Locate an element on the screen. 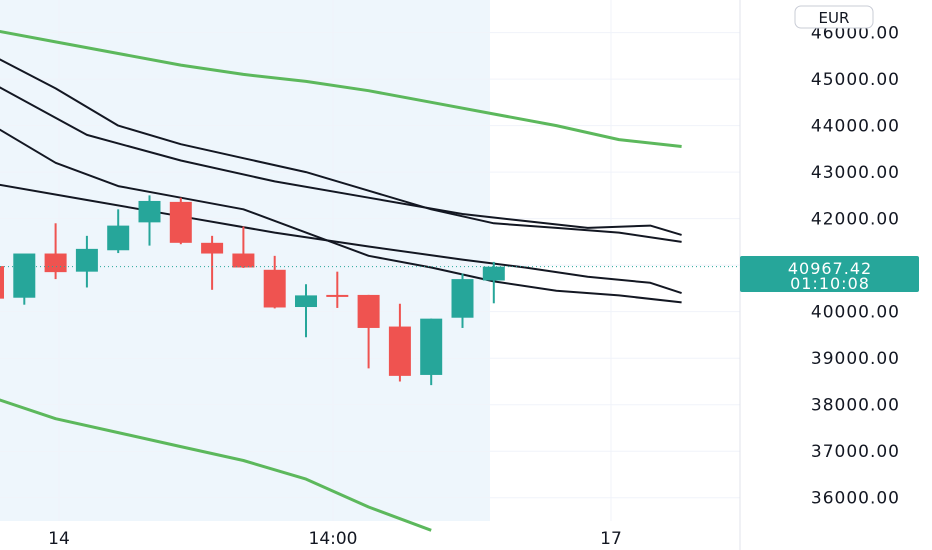  price-badge: 40967.42 01:10:08 is located at coordinates (829, 274).